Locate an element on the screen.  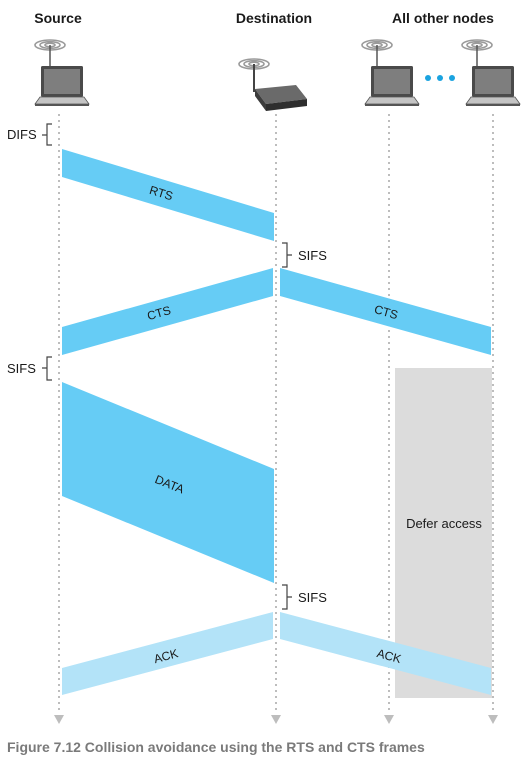
defer-access-box is located at coordinates (443, 533).